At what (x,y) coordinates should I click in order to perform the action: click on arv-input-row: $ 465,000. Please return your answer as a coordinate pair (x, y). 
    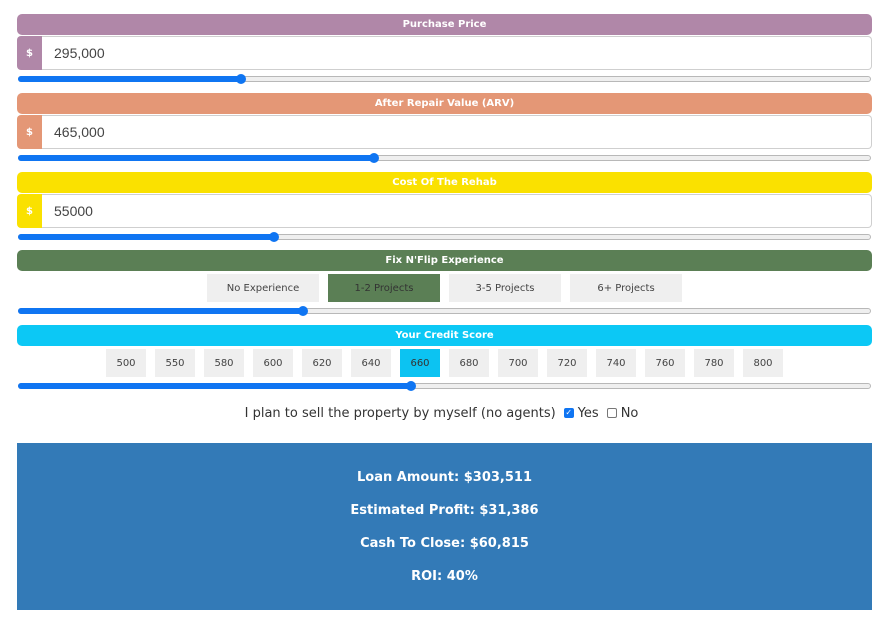
    Looking at the image, I should click on (444, 132).